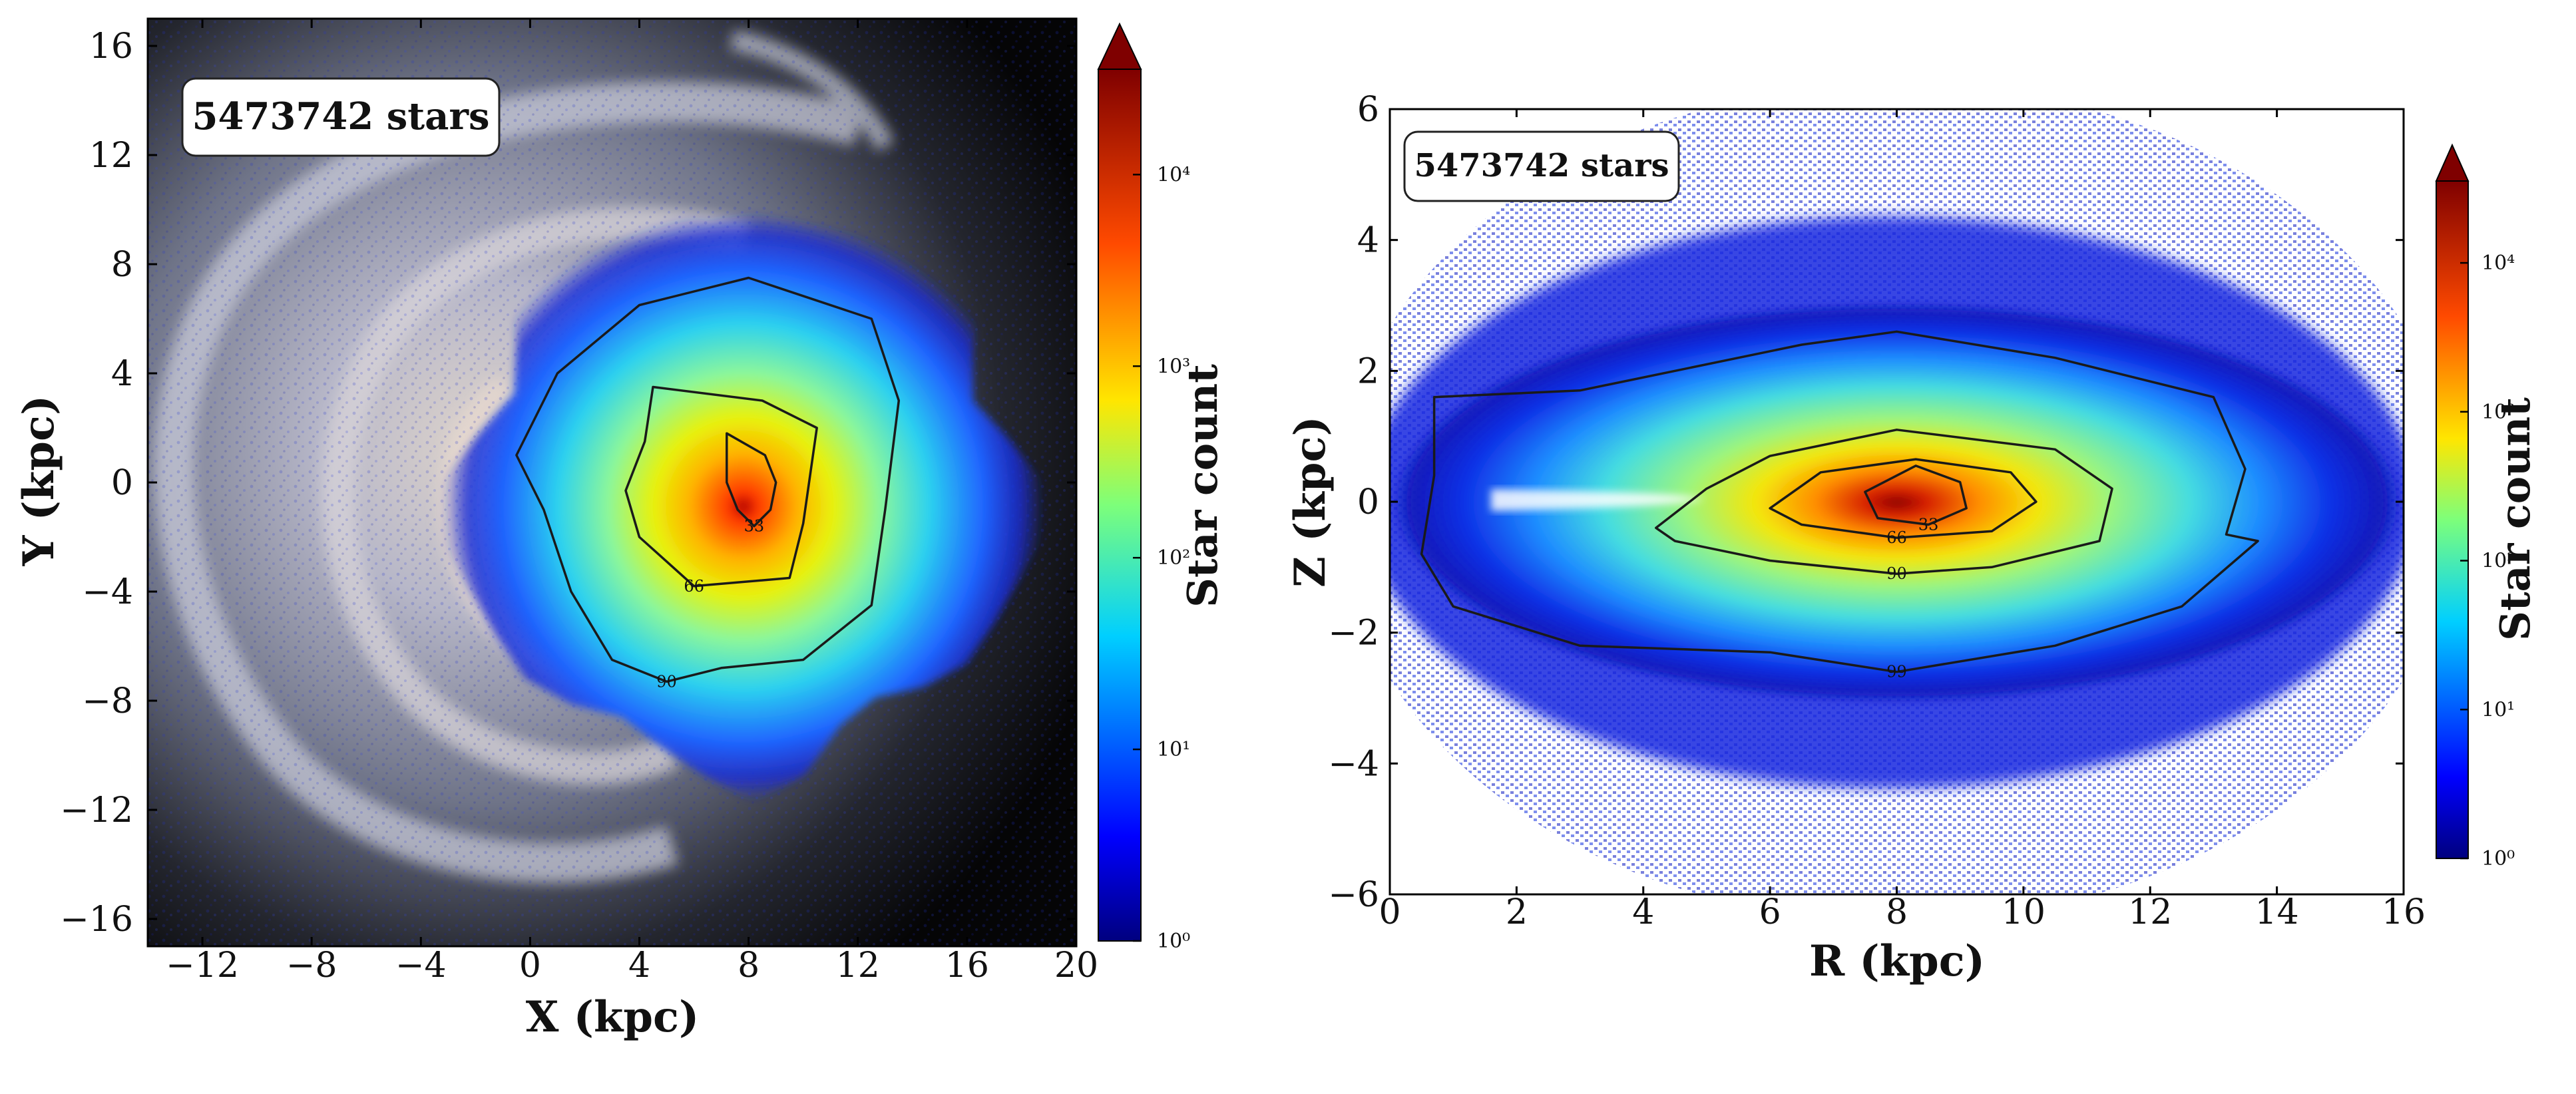 This screenshot has width=2576, height=1094. I want to click on left-x-tick-label: 12, so click(858, 966).